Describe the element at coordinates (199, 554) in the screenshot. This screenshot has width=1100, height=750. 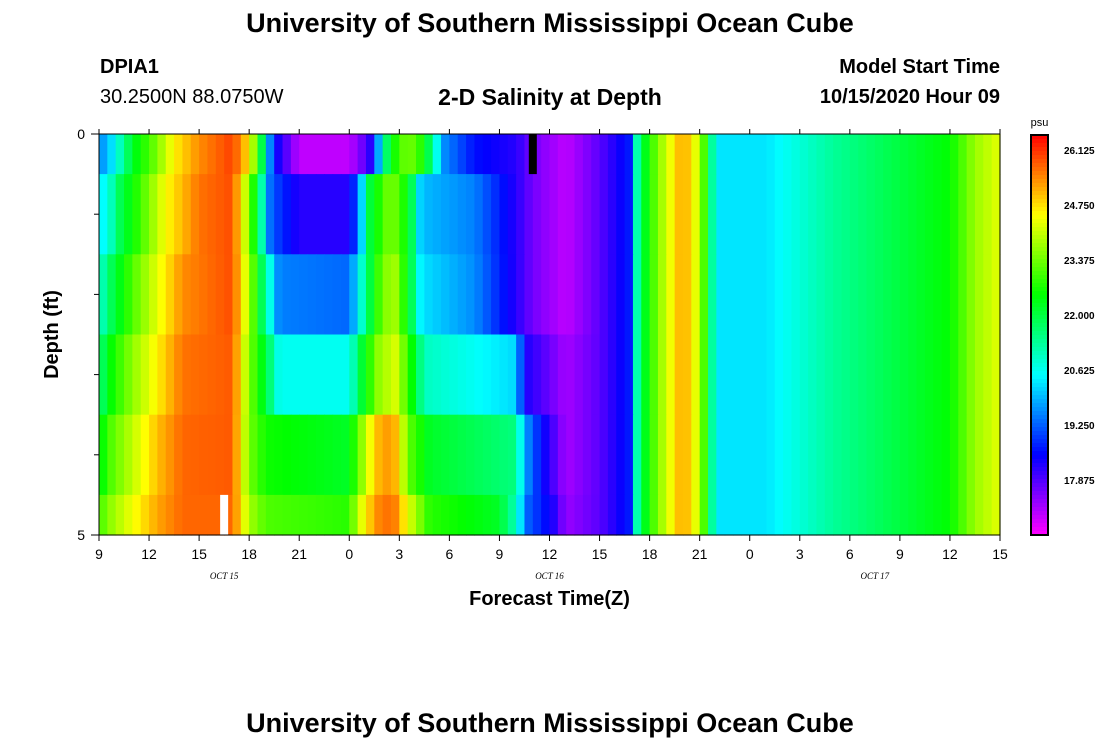
I see `x-tick-label: 15` at that location.